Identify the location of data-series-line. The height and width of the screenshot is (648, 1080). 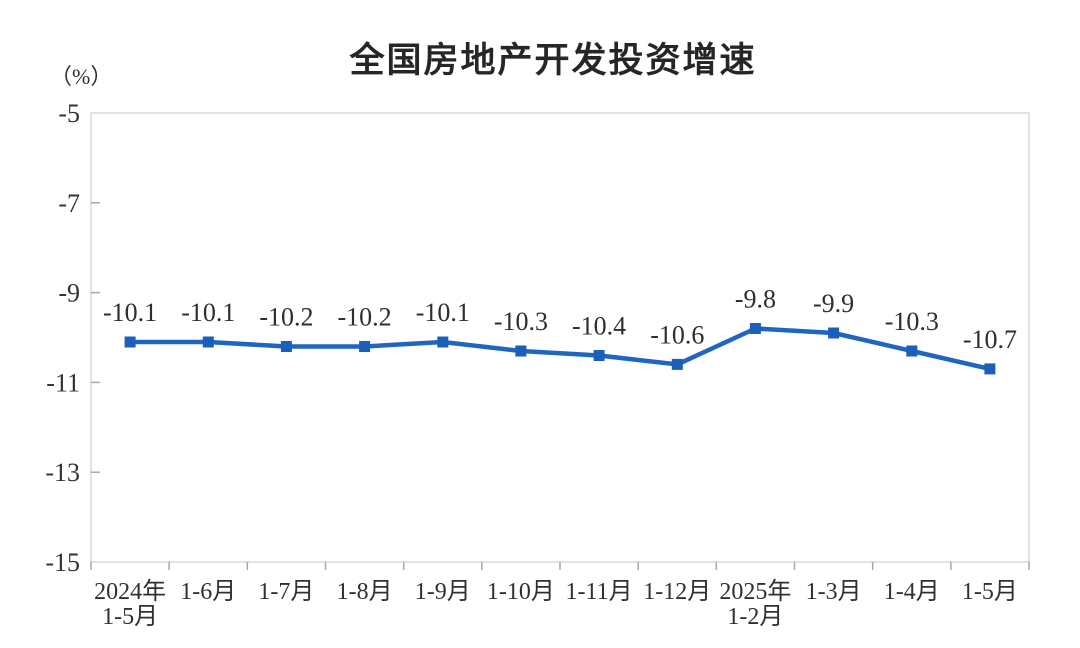
(560, 349).